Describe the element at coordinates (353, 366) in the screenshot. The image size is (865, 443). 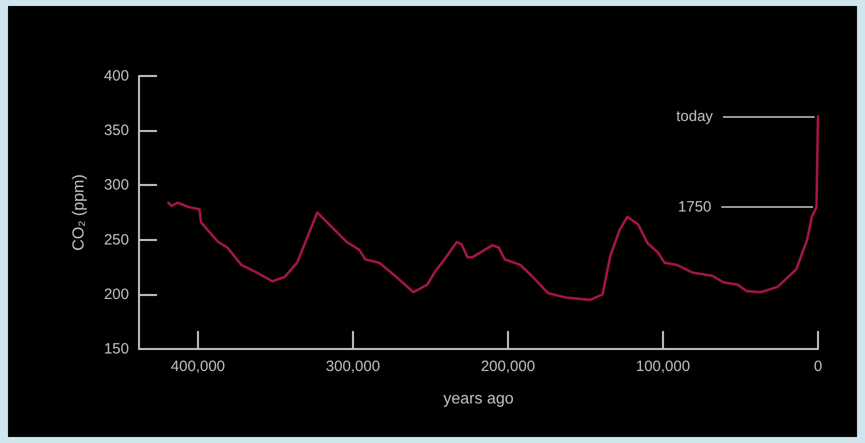
I see `x-tick-label: 300,000` at that location.